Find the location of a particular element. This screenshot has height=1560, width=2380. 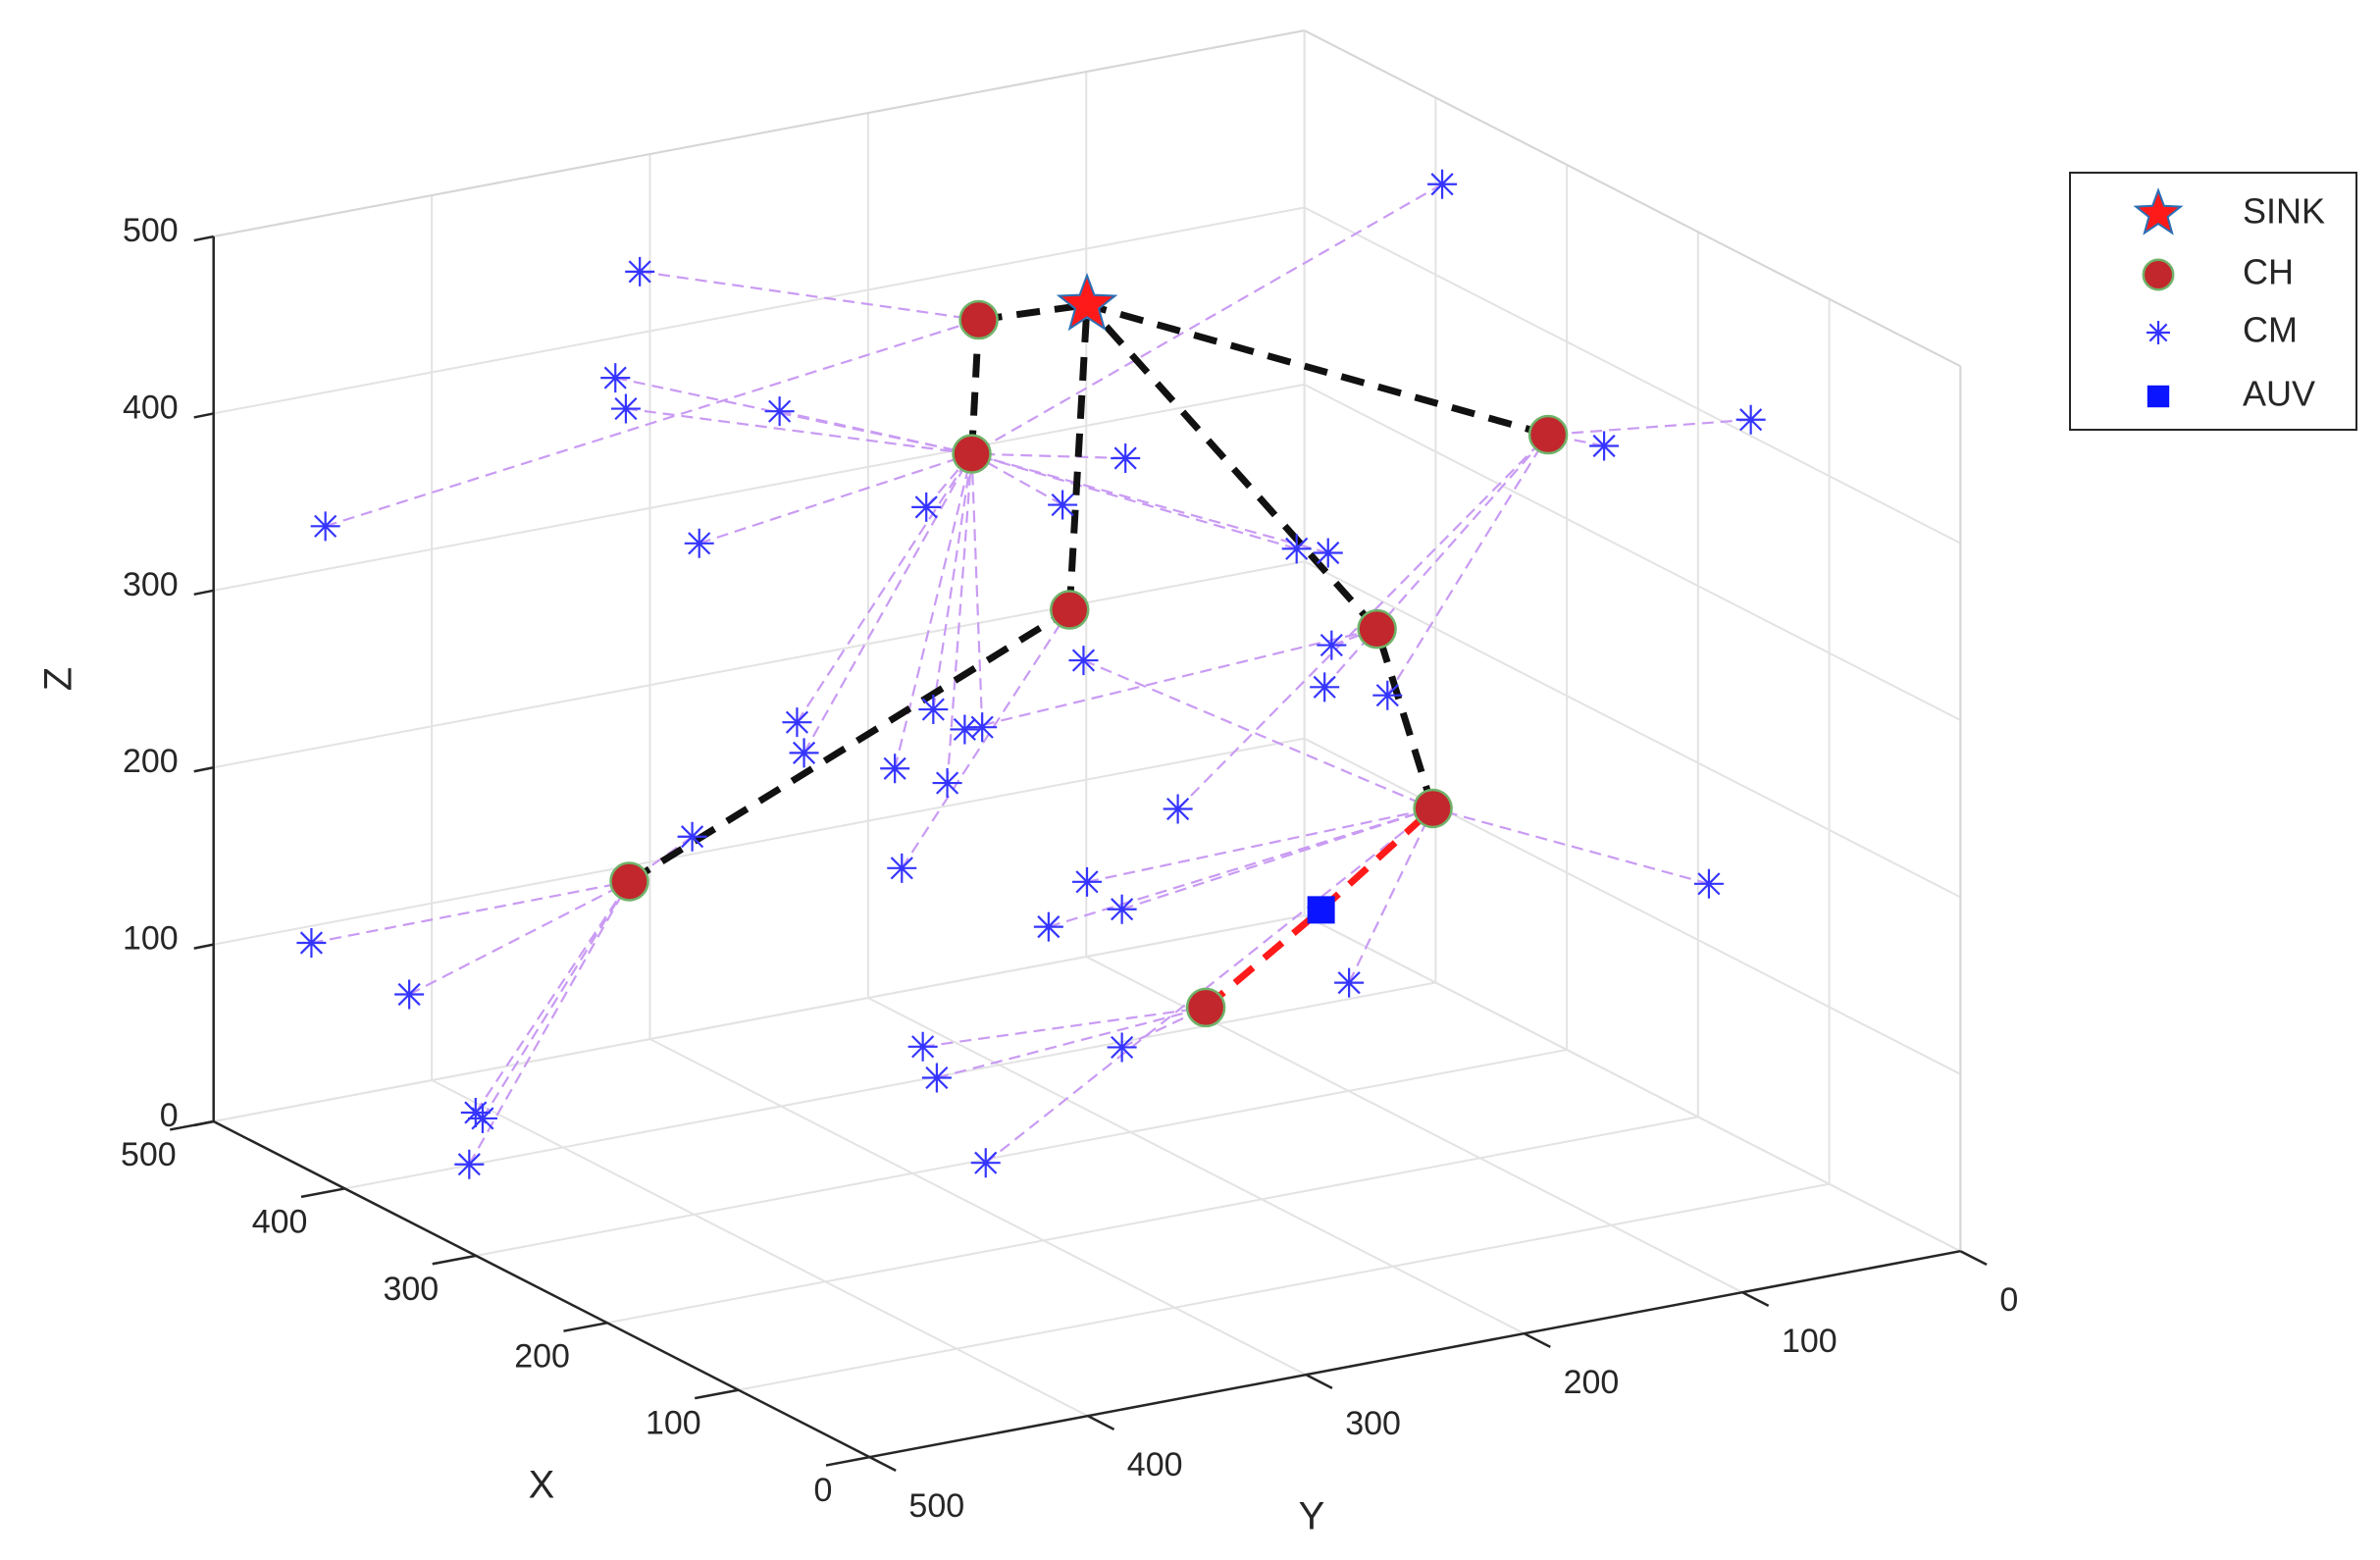

sink-marker is located at coordinates (1087, 302).